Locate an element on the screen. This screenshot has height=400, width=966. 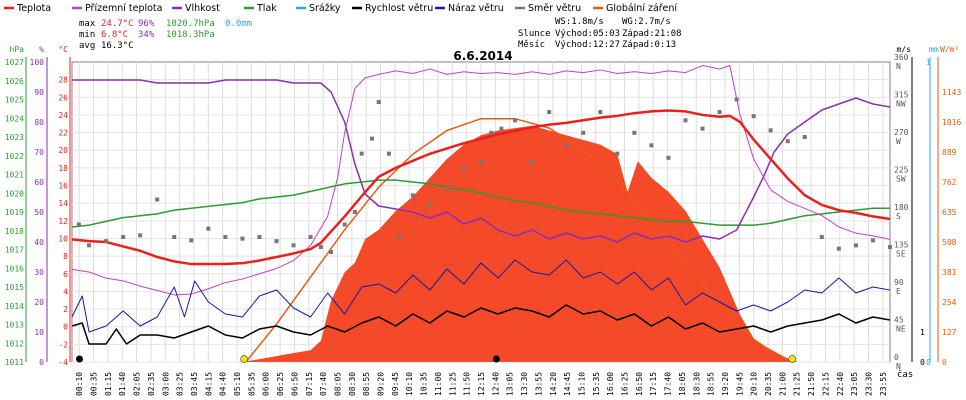
temperature-tick-label: 26 is located at coordinates (63, 97).